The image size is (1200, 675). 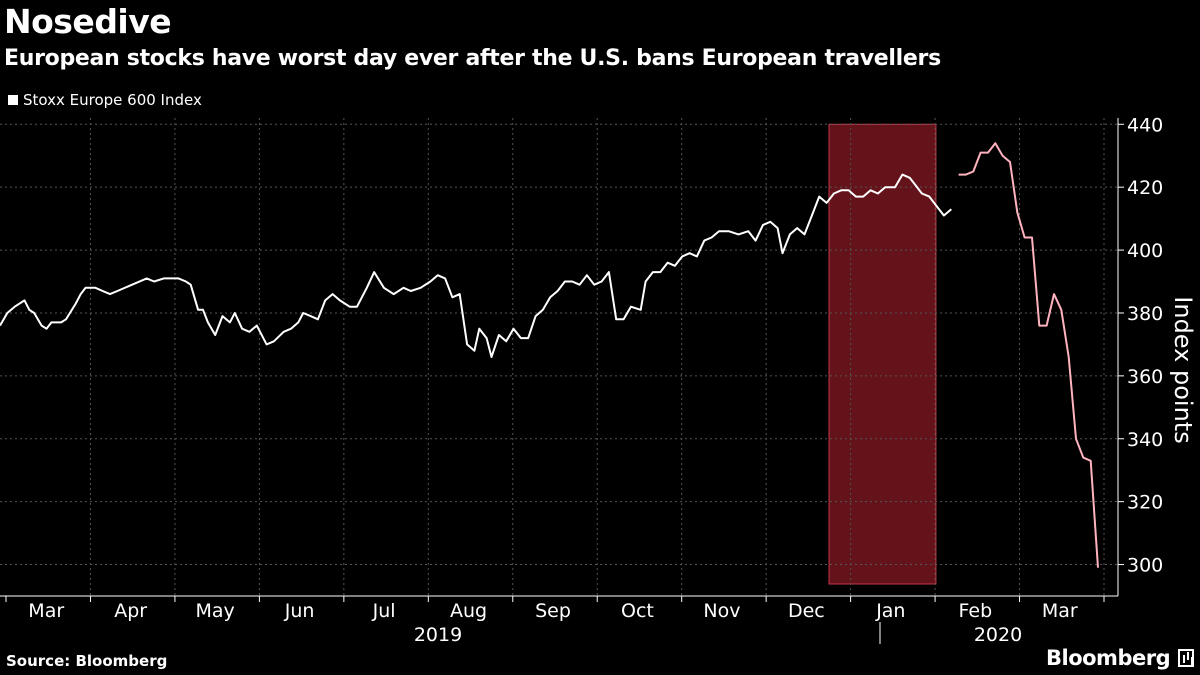 I want to click on x-tick-label: Apr, so click(x=130, y=611).